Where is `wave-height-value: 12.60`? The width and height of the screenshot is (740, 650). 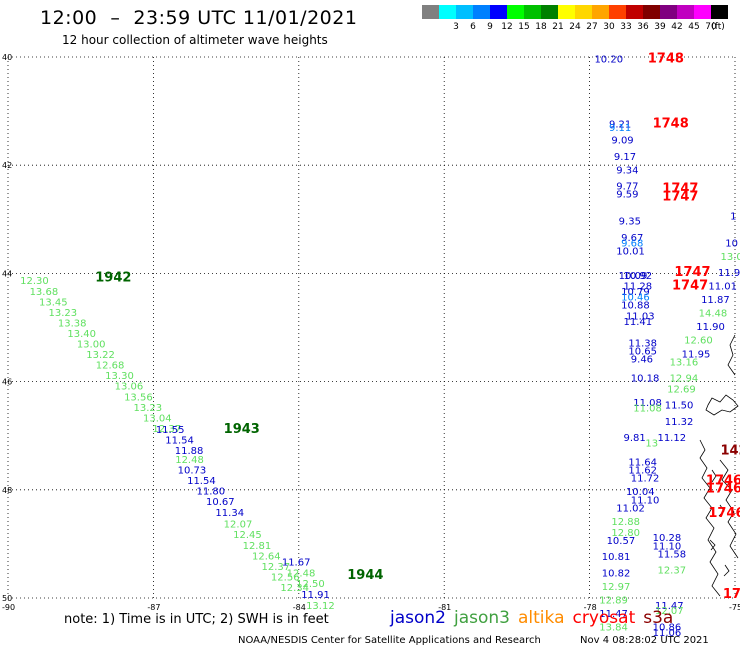 wave-height-value: 12.60 is located at coordinates (698, 341).